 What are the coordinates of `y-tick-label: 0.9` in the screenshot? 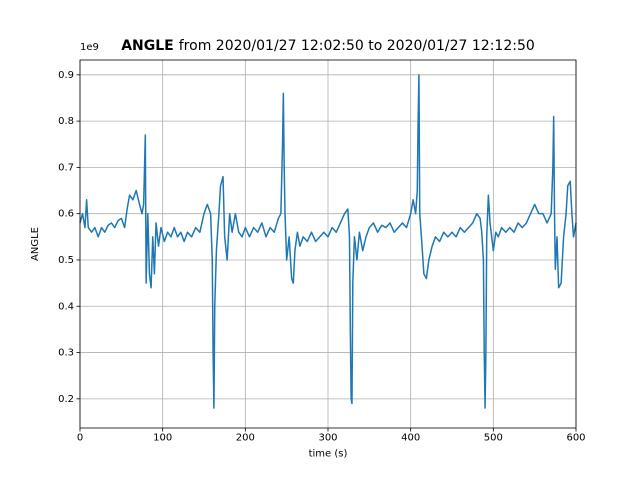 It's located at (66, 75).